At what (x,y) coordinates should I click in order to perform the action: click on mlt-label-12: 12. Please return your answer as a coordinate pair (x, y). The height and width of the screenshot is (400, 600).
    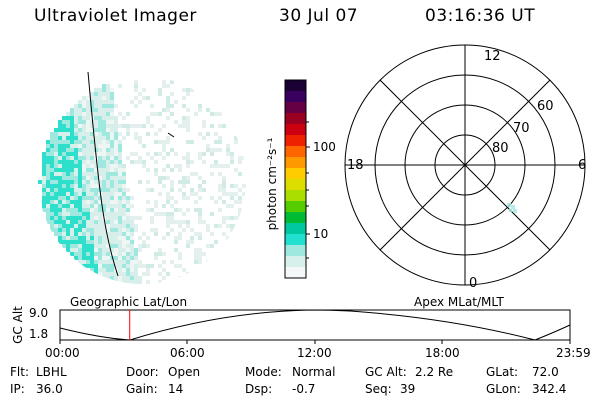
    Looking at the image, I should click on (492, 56).